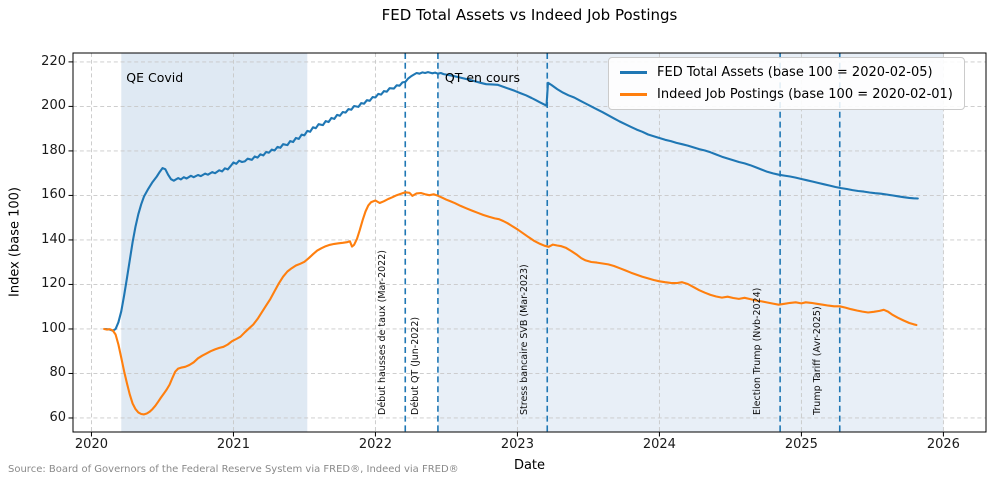 This screenshot has width=994, height=488. I want to click on y-axis-label: Index (base 100), so click(15, 242).